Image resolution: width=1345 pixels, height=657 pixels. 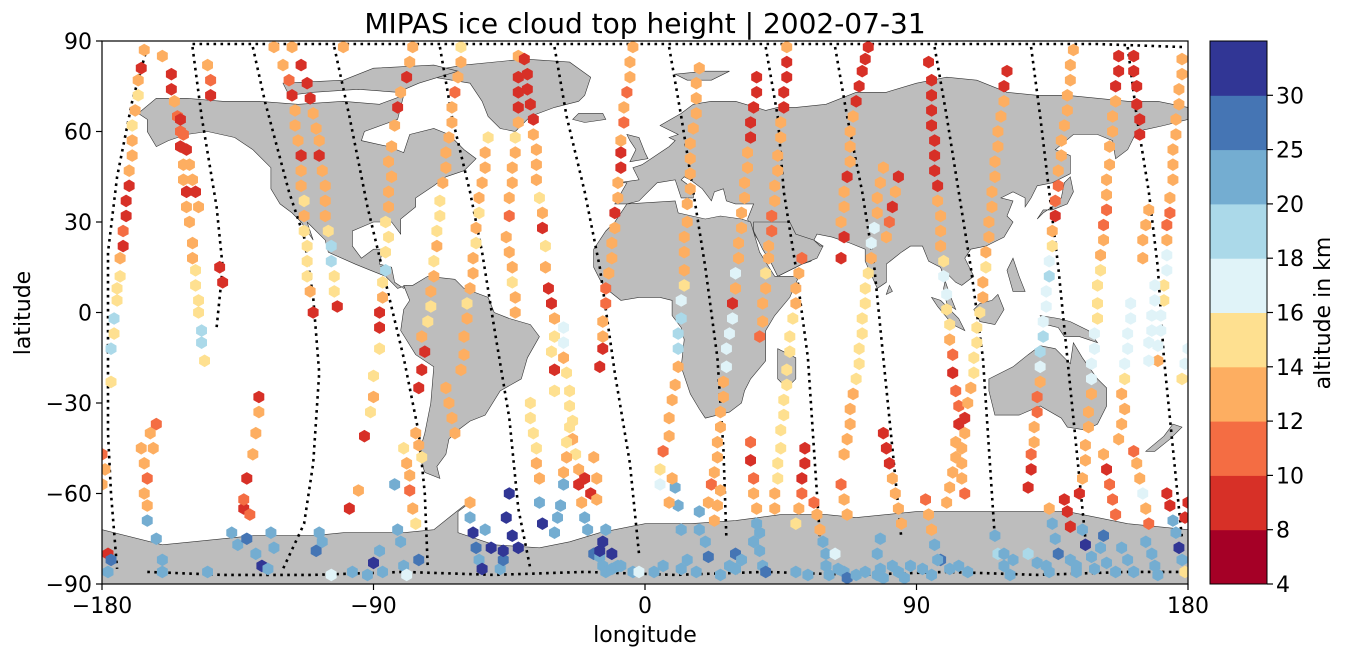 What do you see at coordinates (645, 606) in the screenshot?
I see `x-tick-label: 0` at bounding box center [645, 606].